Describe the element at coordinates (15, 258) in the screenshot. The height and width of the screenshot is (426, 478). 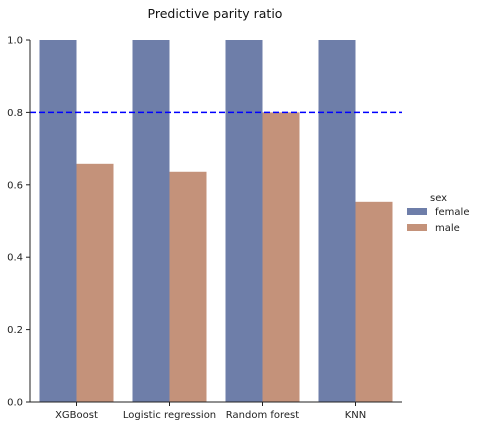
I see `y-tick-label: 0.4` at that location.